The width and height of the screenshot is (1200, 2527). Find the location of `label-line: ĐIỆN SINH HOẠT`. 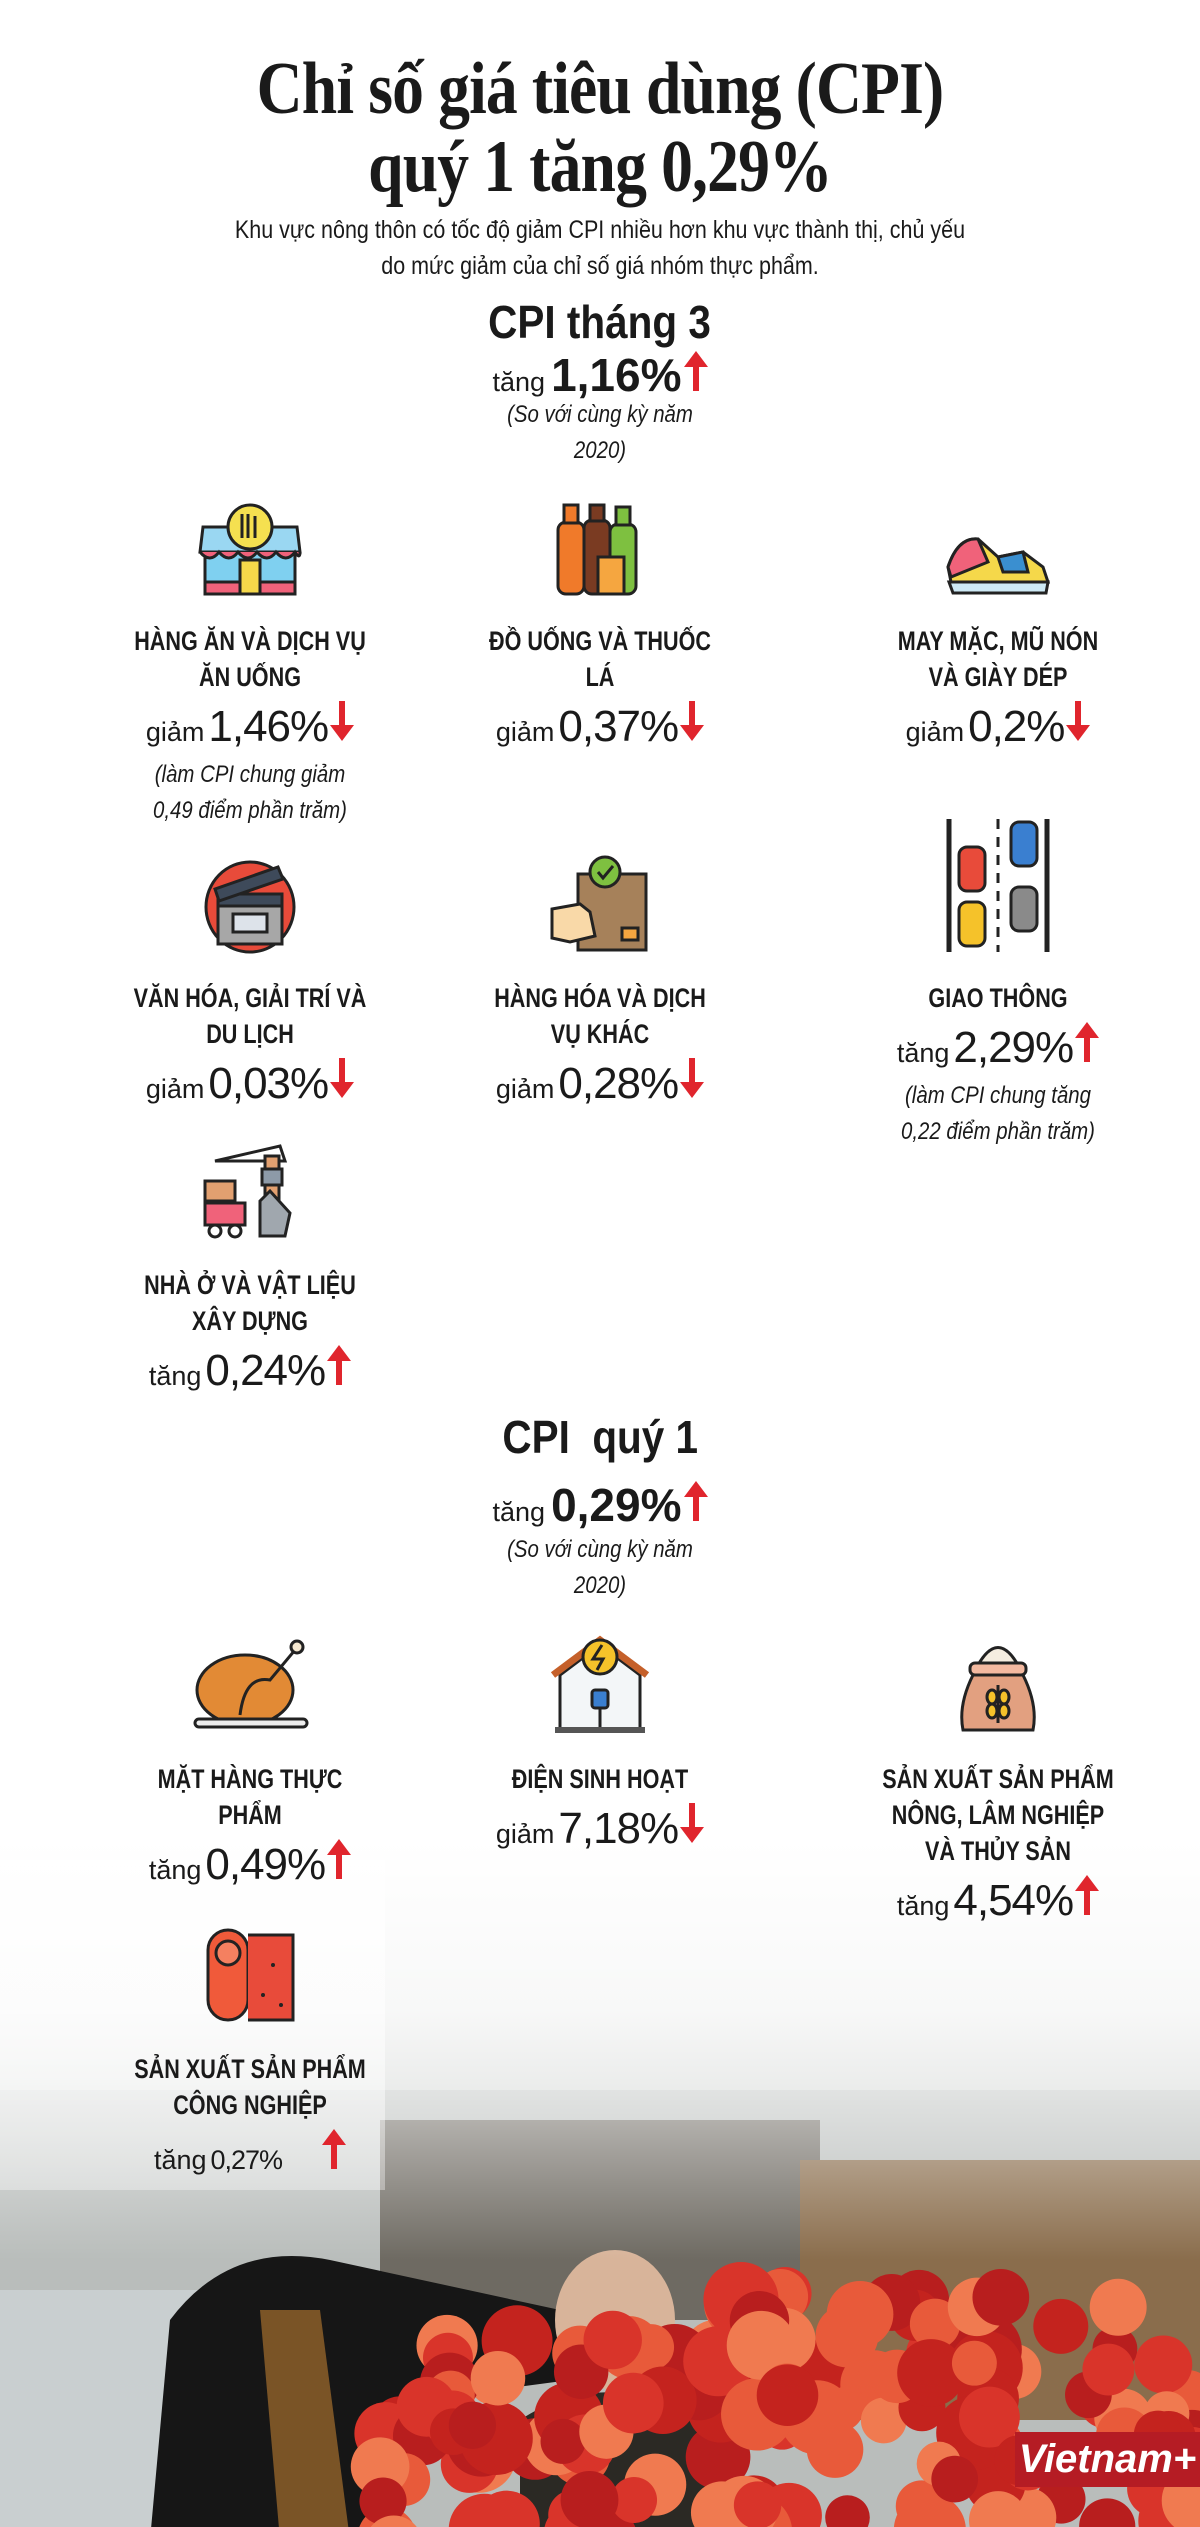

label-line: ĐIỆN SINH HOẠT is located at coordinates (600, 1779).